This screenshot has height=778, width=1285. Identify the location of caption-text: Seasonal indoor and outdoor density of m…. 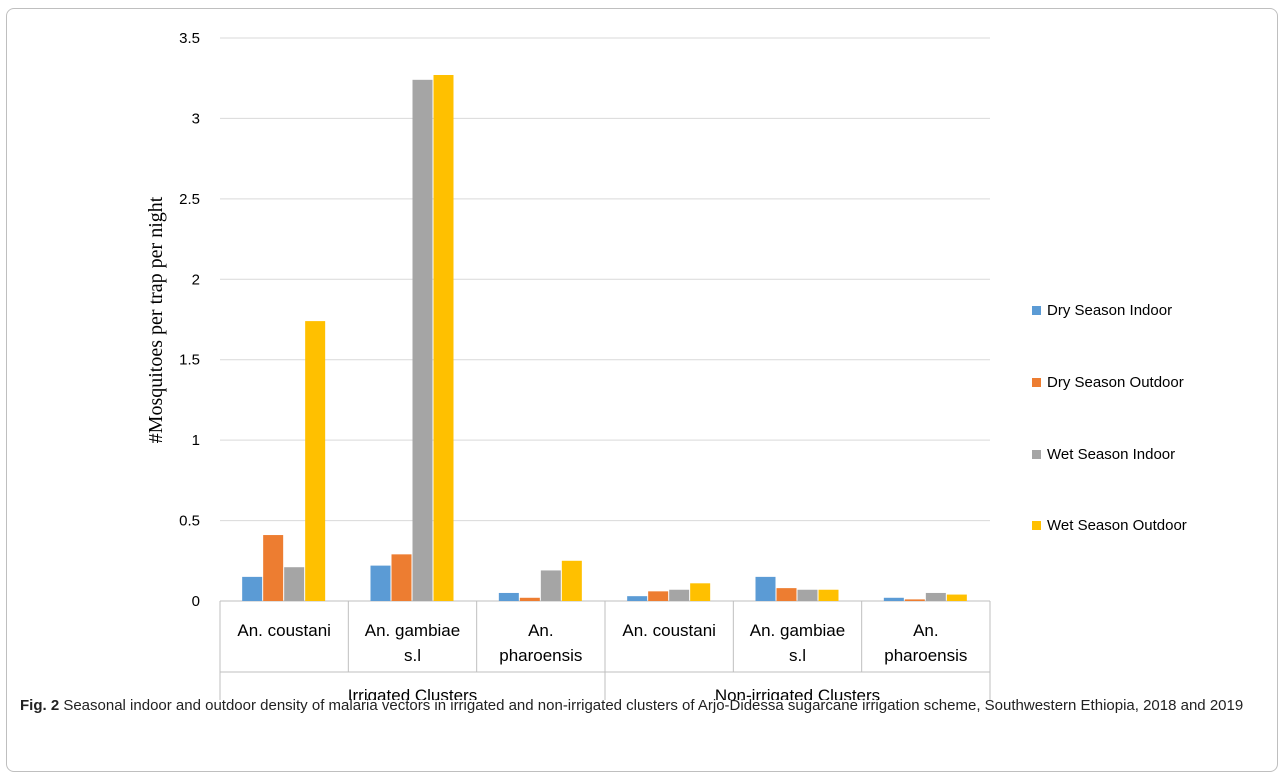
(651, 705).